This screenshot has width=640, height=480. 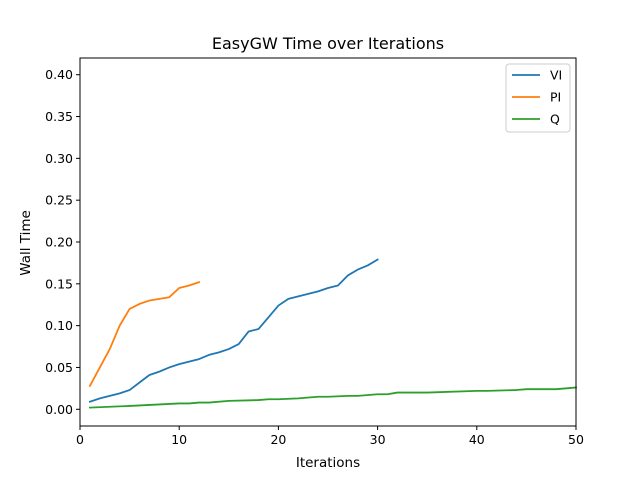 I want to click on legend-label-pi: PI, so click(x=555, y=97).